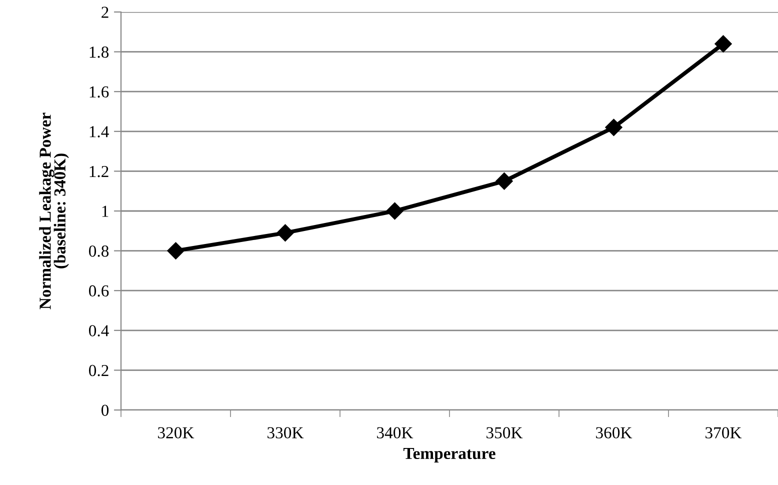 This screenshot has height=485, width=778. Describe the element at coordinates (286, 432) in the screenshot. I see `x-tick-label: 330K` at that location.